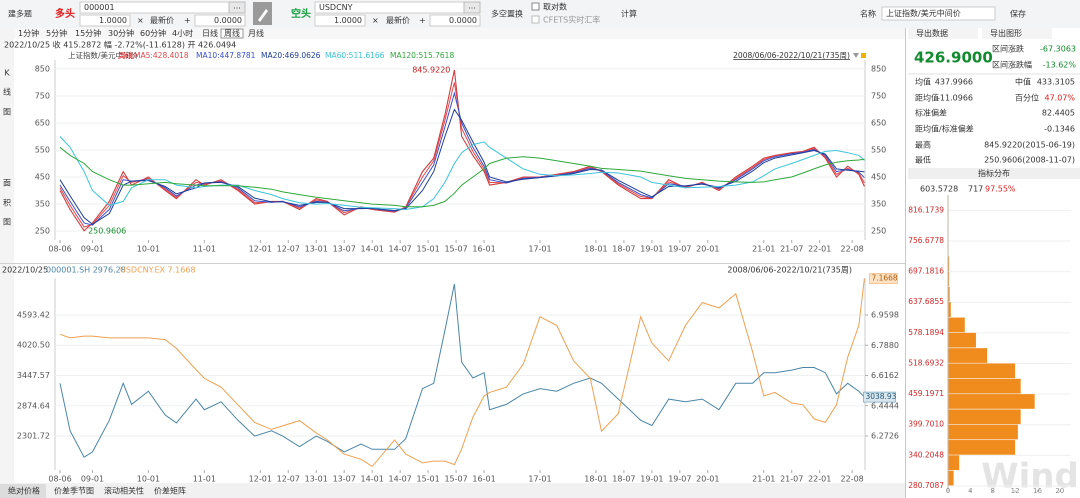 The width and height of the screenshot is (1080, 498). I want to click on tab: 1分钟, so click(28, 33).